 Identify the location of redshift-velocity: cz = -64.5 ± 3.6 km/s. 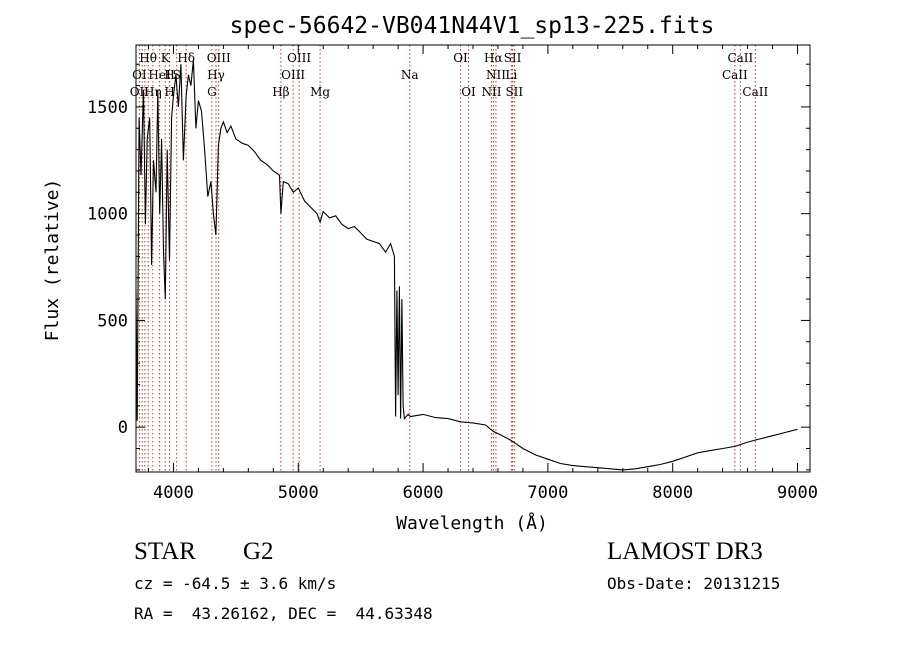
(235, 583).